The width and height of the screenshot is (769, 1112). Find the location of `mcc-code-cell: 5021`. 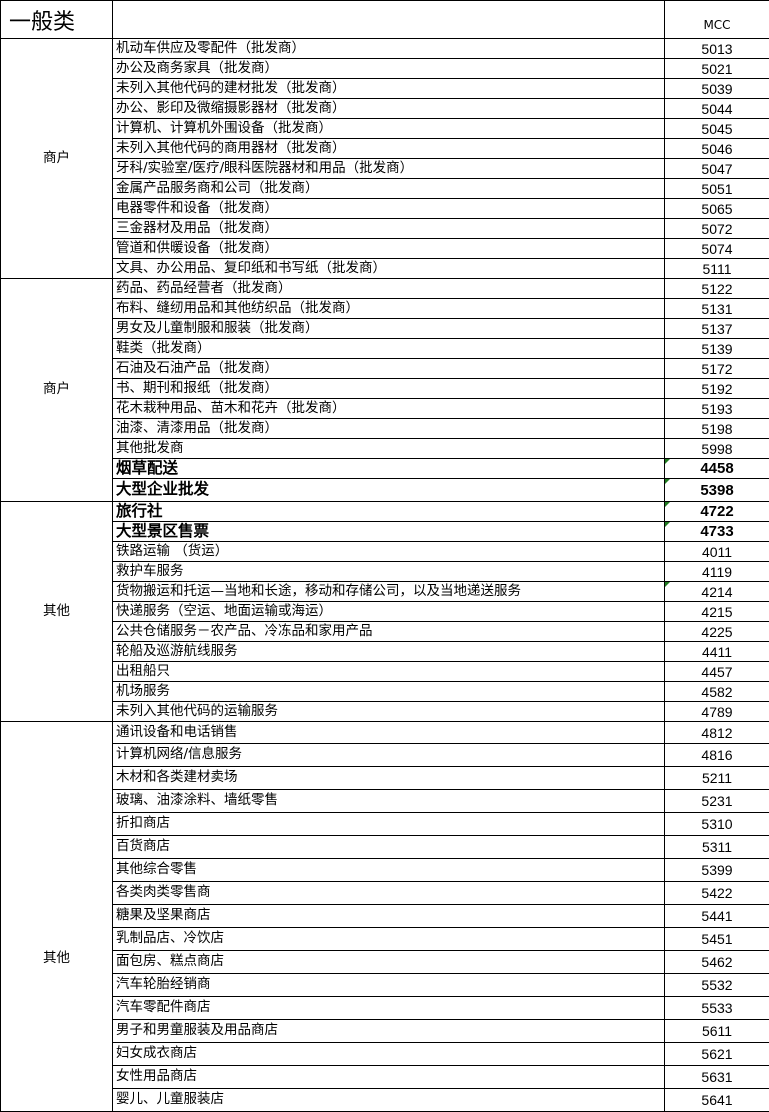

mcc-code-cell: 5021 is located at coordinates (717, 69).